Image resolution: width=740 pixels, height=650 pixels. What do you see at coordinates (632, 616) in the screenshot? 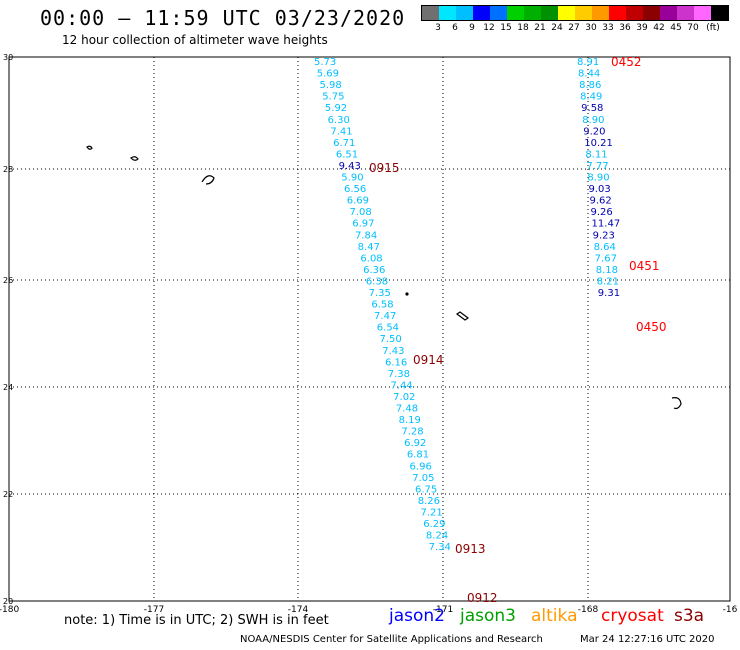
I see `sat-cryosat: cryosat` at bounding box center [632, 616].